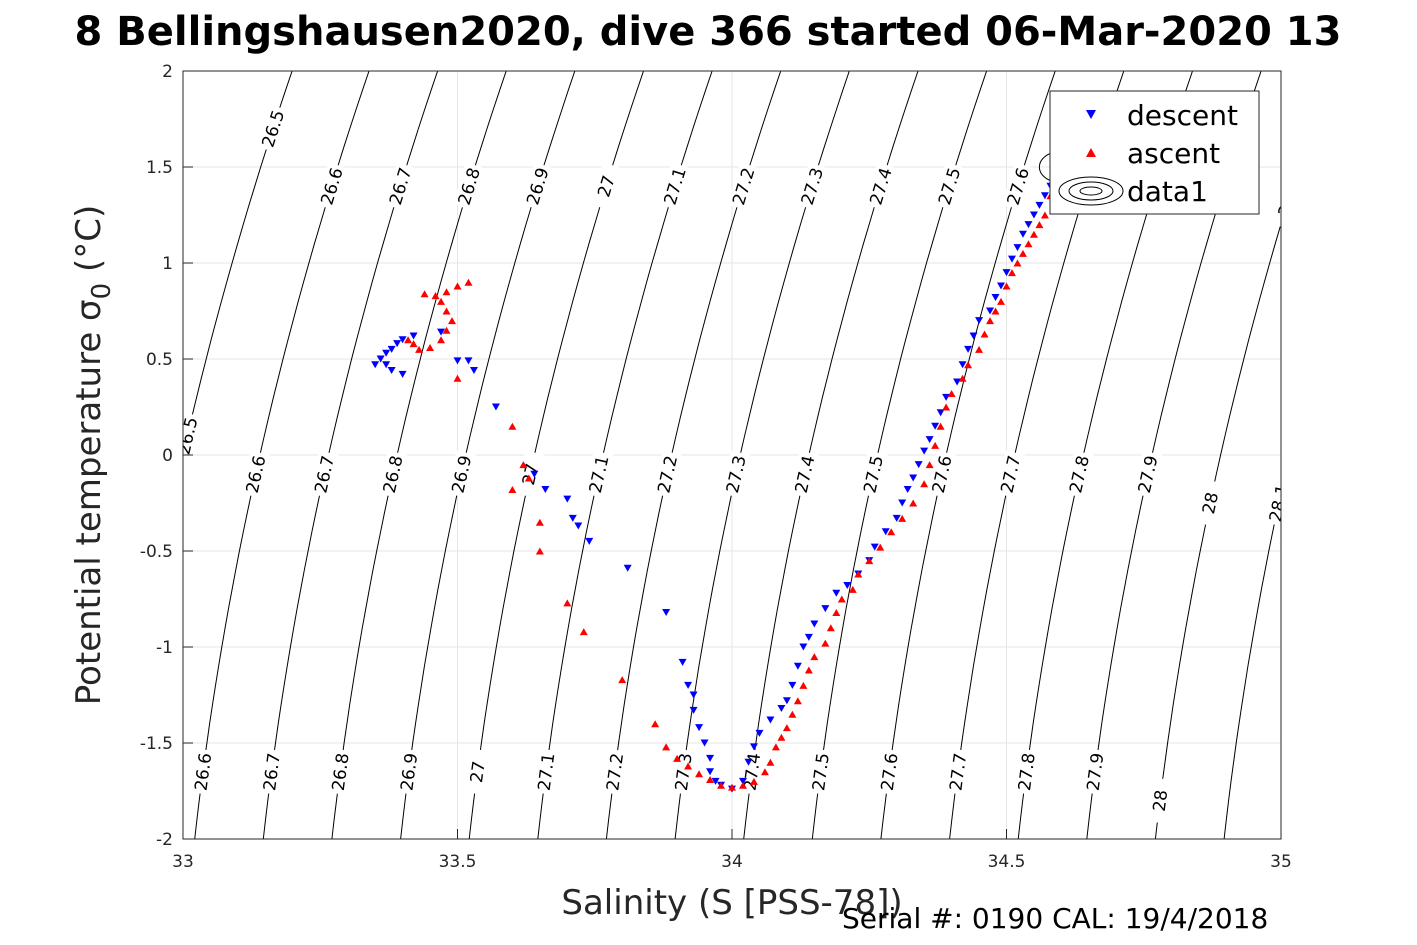 The height and width of the screenshot is (945, 1417). What do you see at coordinates (458, 862) in the screenshot?
I see `x-tick-label: 33.5` at bounding box center [458, 862].